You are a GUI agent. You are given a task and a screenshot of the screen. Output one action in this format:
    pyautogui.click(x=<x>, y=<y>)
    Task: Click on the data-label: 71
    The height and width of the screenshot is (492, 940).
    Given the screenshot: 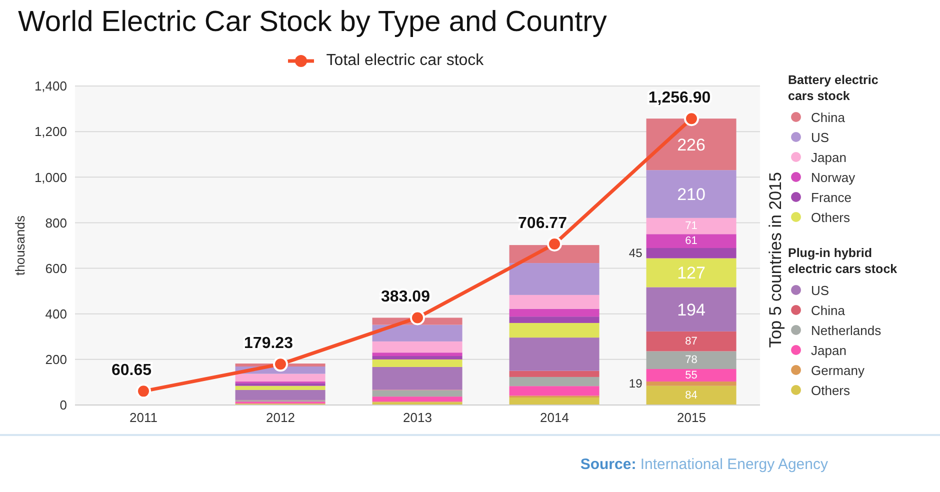 What is the action you would take?
    pyautogui.click(x=691, y=226)
    